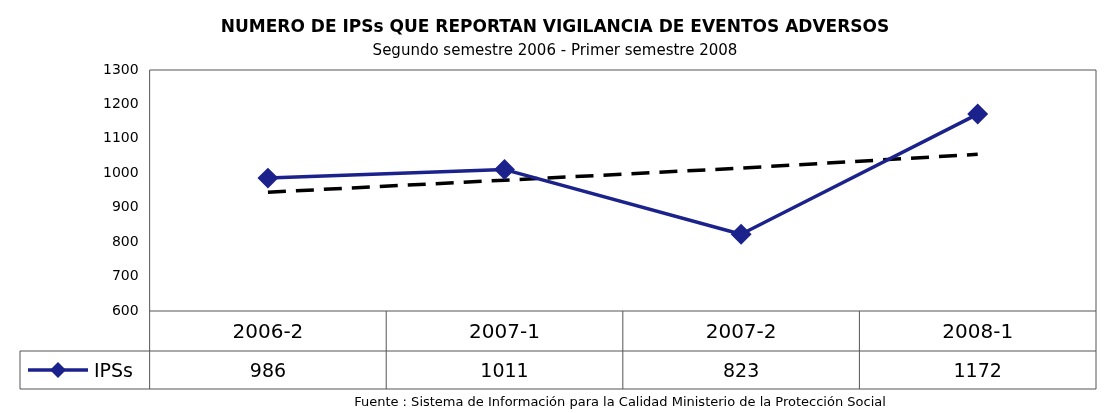 This screenshot has height=413, width=1110. What do you see at coordinates (268, 331) in the screenshot?
I see `x-tick-label: 2006-2` at bounding box center [268, 331].